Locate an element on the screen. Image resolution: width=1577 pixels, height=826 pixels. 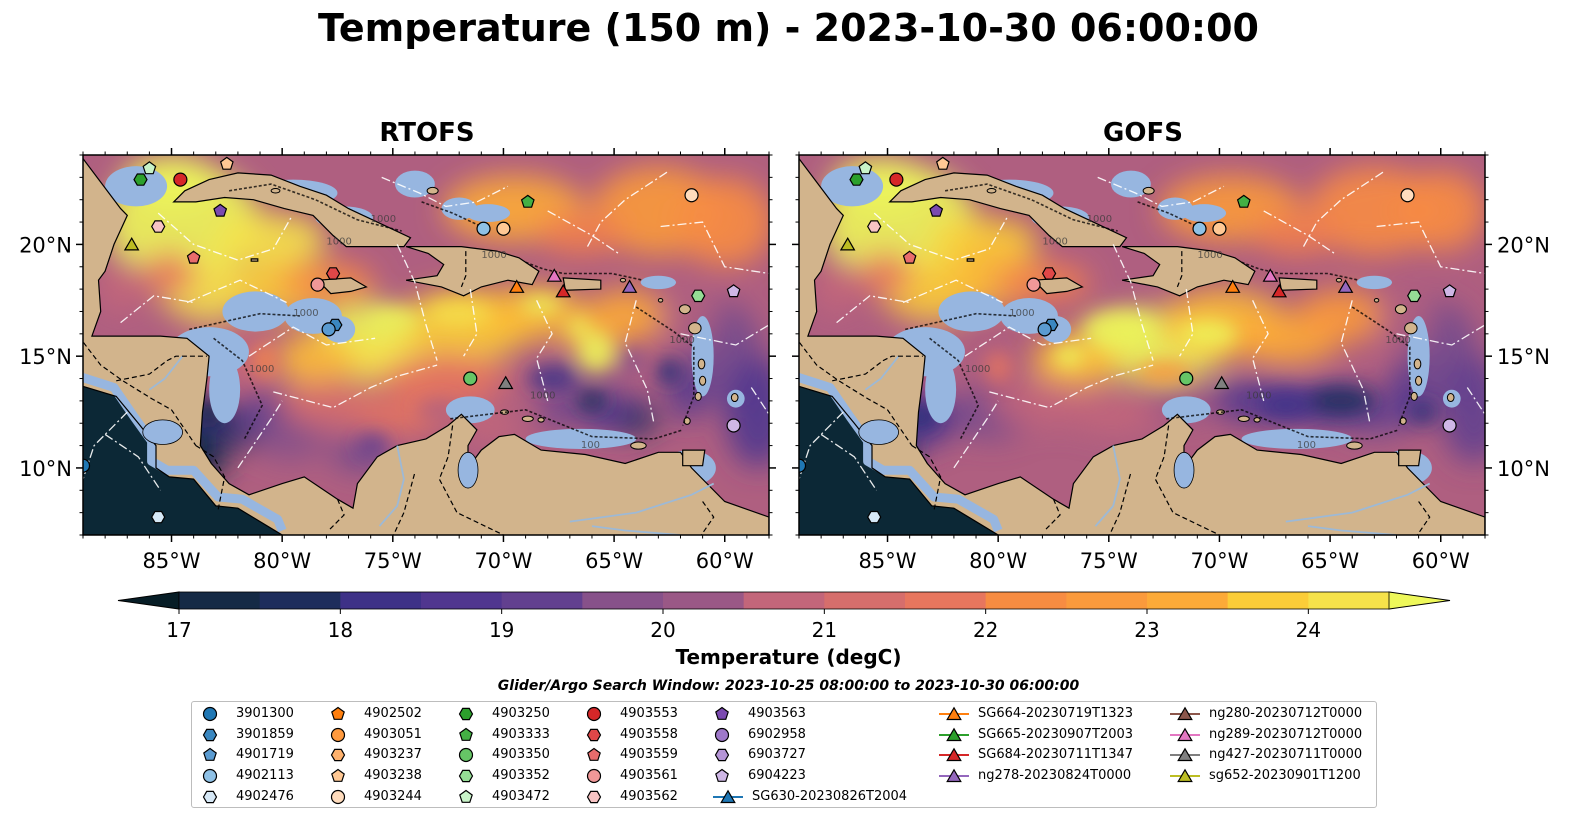
colorbar-tick-label: 23 is located at coordinates (1146, 630).